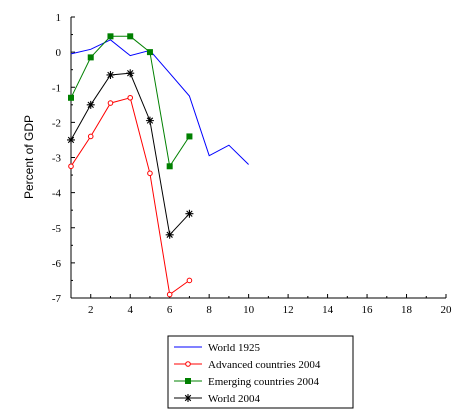 This screenshot has height=417, width=465. I want to click on legend-item: World 2004, so click(217, 399).